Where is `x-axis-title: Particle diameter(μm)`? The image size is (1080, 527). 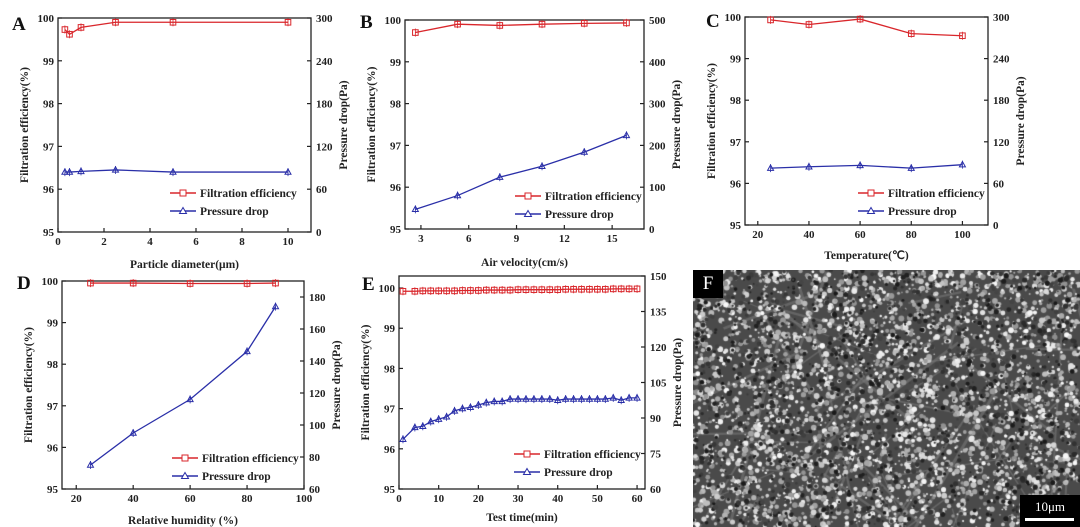
x-axis-title: Particle diameter(μm) is located at coordinates (184, 265).